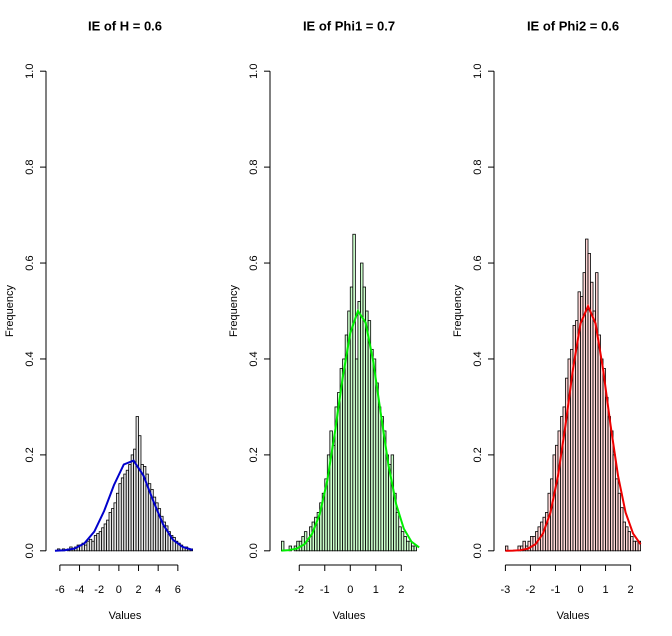  Describe the element at coordinates (60, 590) in the screenshot. I see `x-tick-label: -6` at that location.